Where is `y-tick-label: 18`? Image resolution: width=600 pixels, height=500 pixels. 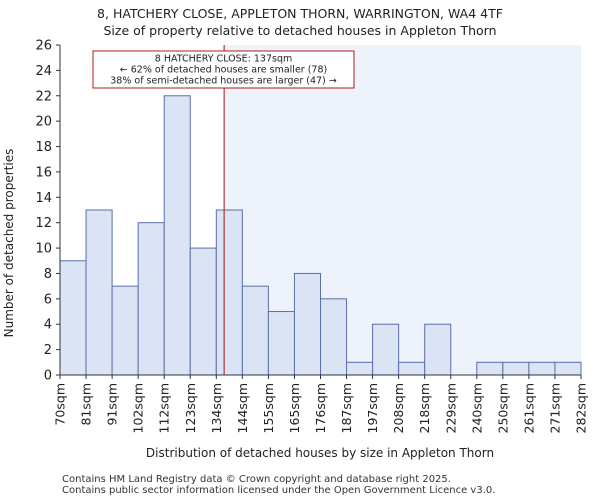 y-tick-label: 18 is located at coordinates (43, 147).